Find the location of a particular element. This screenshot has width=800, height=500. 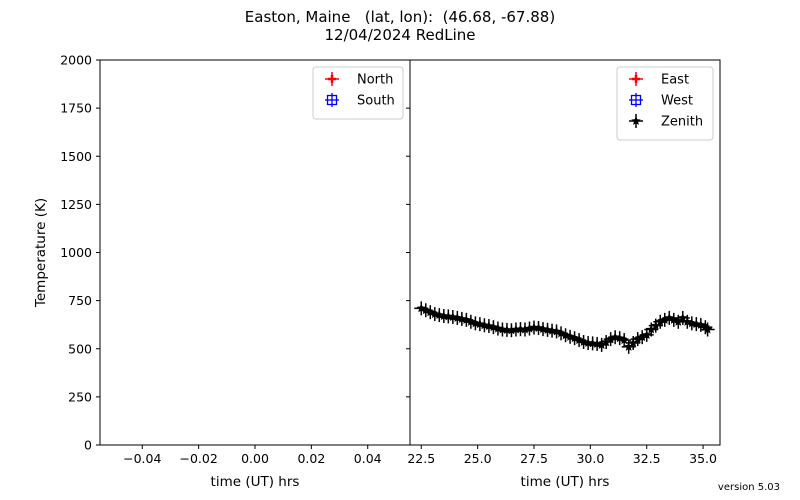

y-tick-label: 250 is located at coordinates (80, 396).